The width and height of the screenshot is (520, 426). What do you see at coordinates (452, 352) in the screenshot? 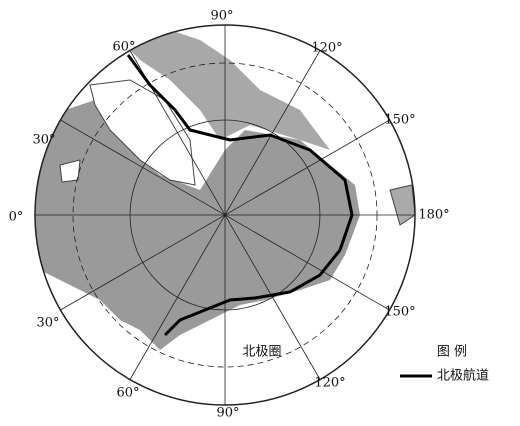
I see `legend-title: 图 例` at bounding box center [452, 352].